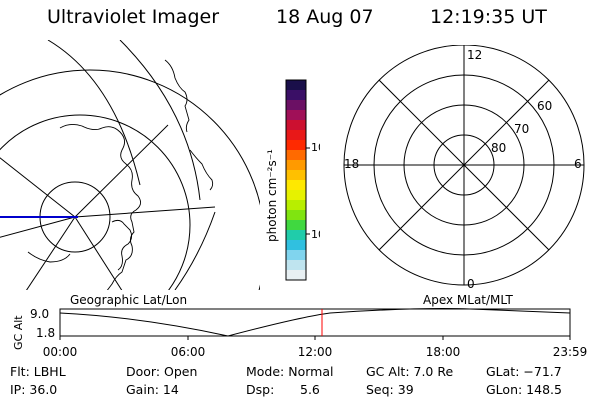 The width and height of the screenshot is (600, 400). Describe the element at coordinates (578, 164) in the screenshot. I see `mlt-label-6: 6` at that location.